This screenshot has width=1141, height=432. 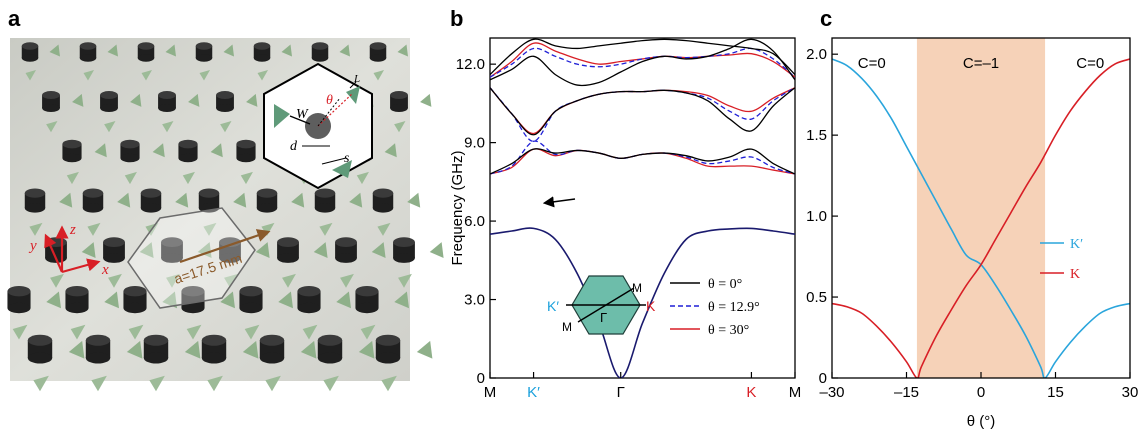 What do you see at coordinates (105, 270) in the screenshot?
I see `axis-x-label: x` at bounding box center [105, 270].